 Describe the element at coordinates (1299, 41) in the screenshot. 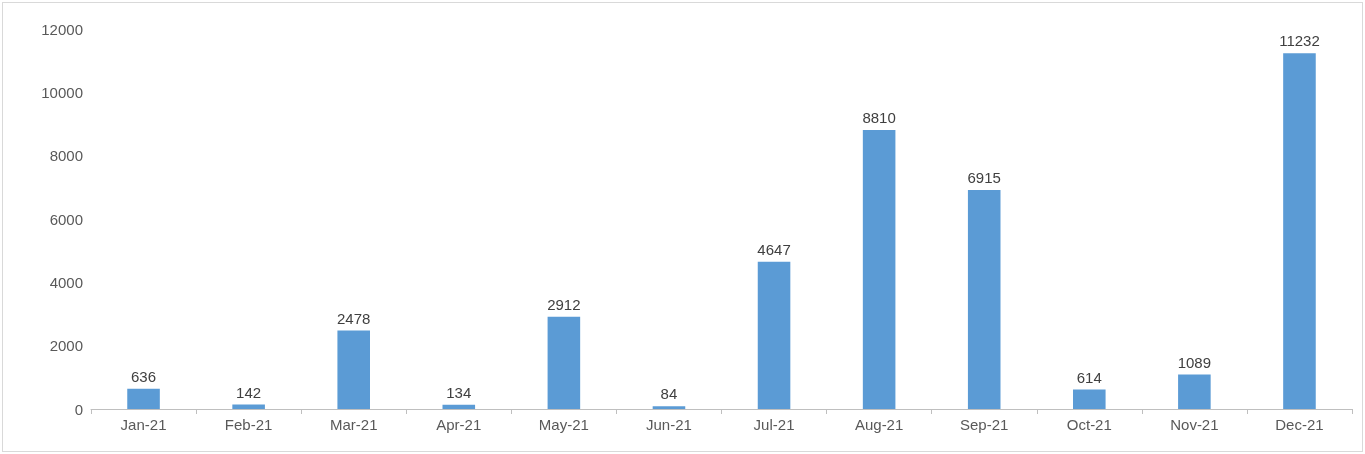

I see `data-label: 11232` at that location.